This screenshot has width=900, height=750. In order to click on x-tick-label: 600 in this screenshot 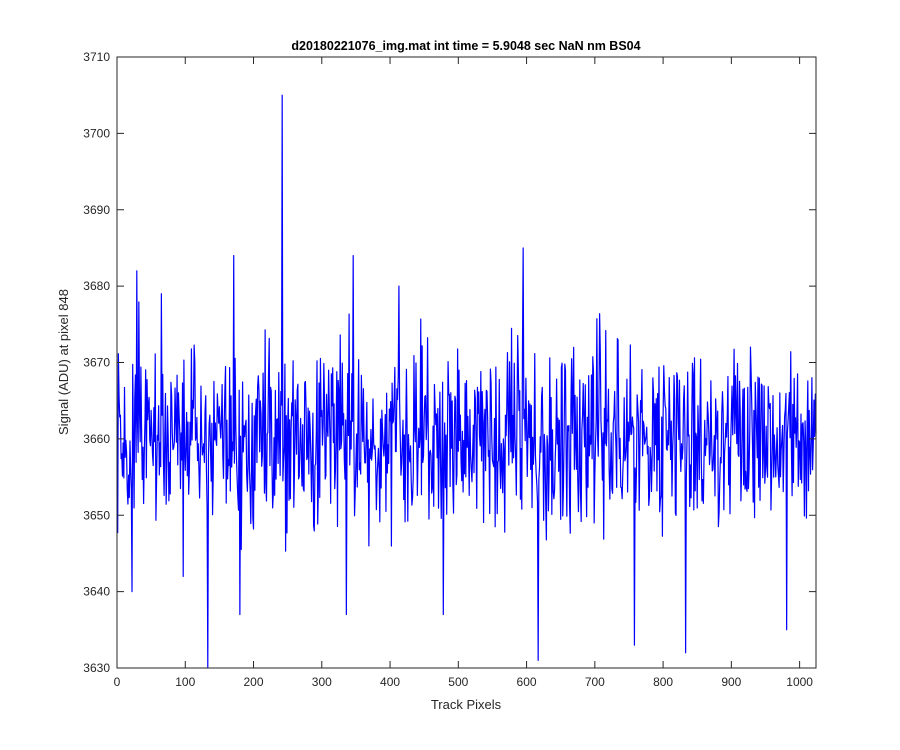, I will do `click(527, 682)`.